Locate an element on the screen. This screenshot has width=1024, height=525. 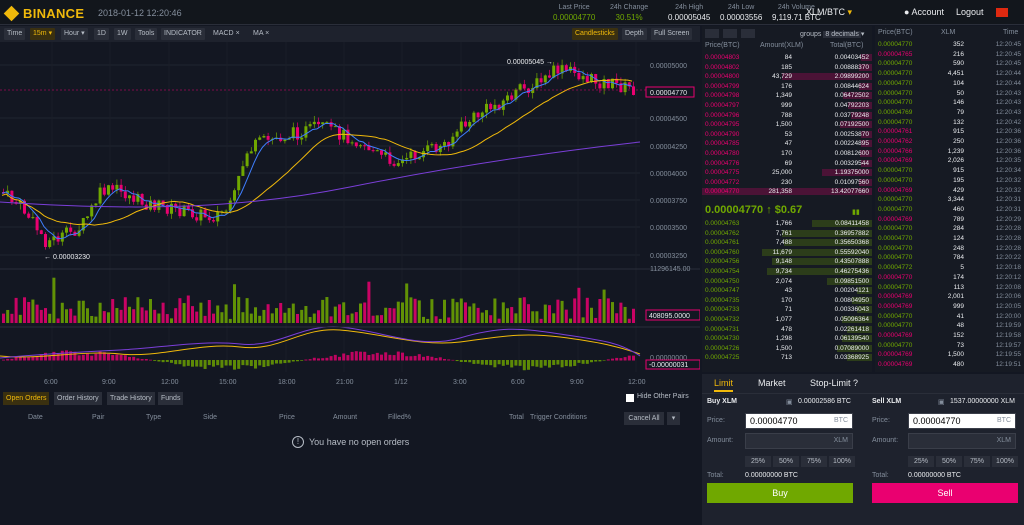
ob-col-price: Price(BTC) is located at coordinates (722, 45).